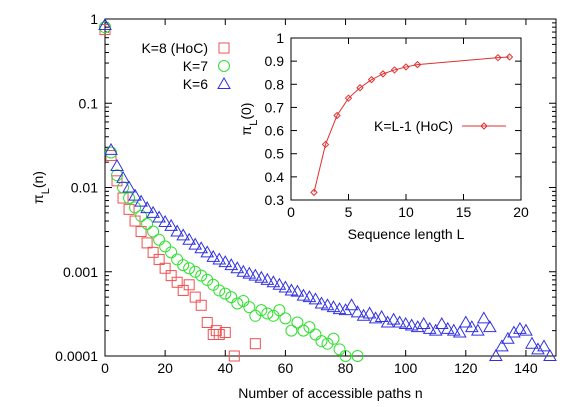  I want to click on y-label-tail: (0), so click(246, 111).